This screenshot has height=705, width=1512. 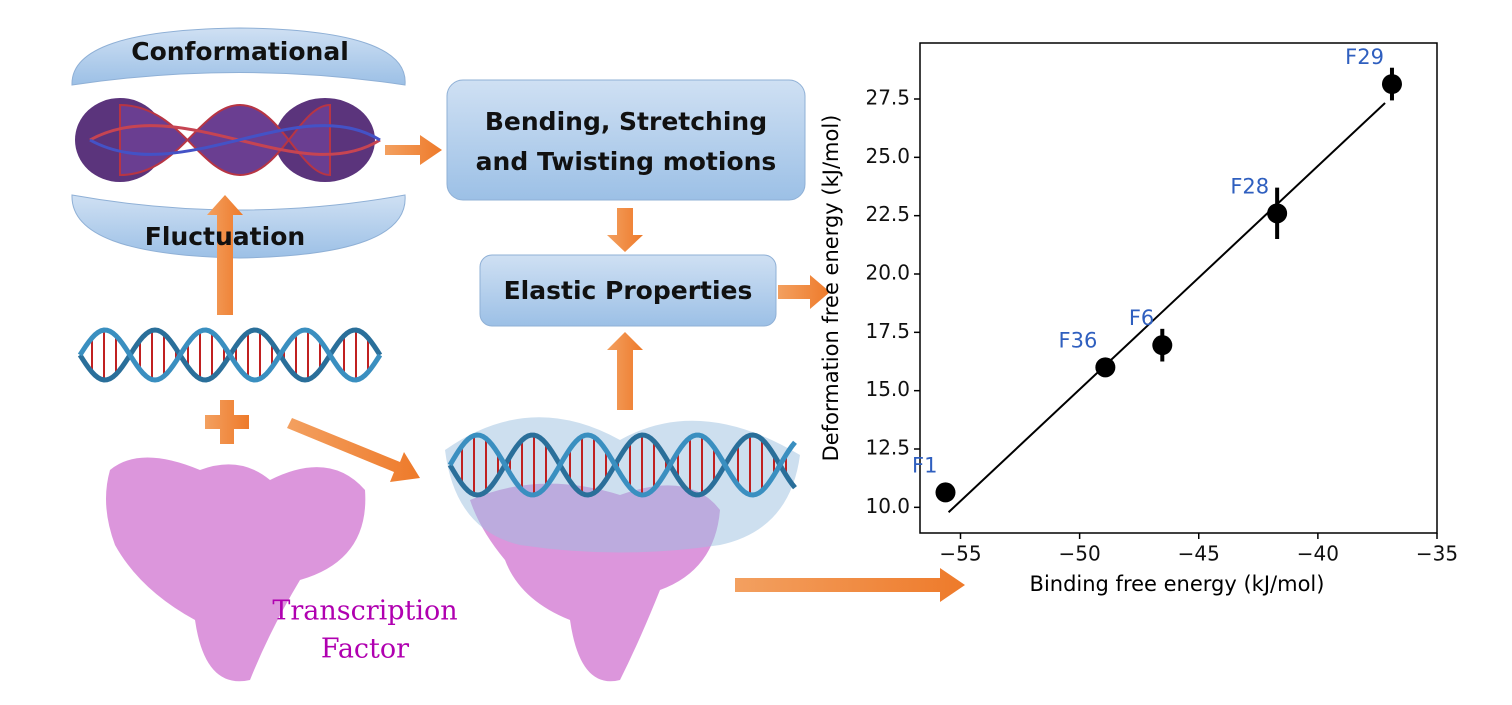 I want to click on point-label: F1, so click(x=924, y=465).